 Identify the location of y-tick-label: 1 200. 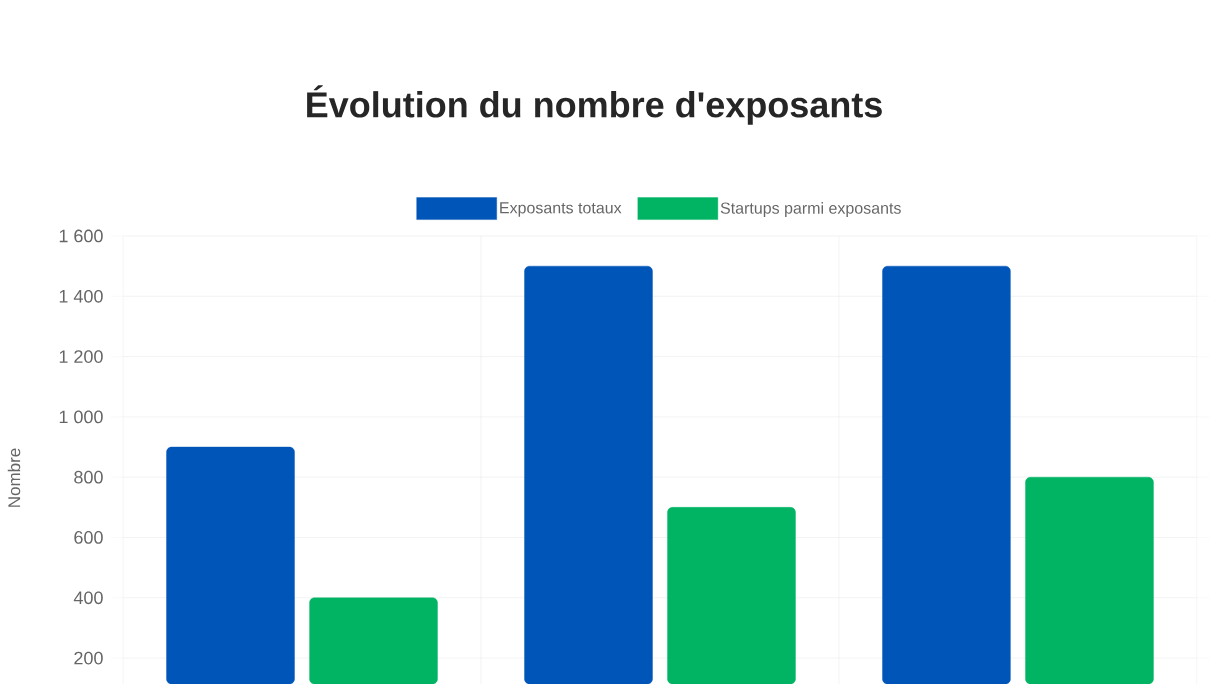
(81, 356).